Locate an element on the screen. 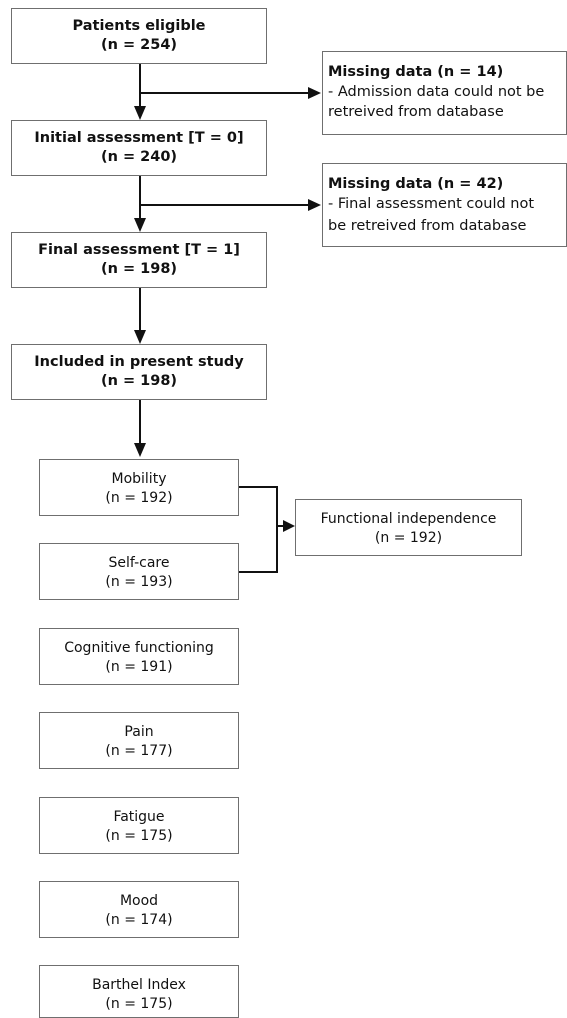 The image size is (567, 1018). self-care-count: (n = 193) is located at coordinates (139, 582).